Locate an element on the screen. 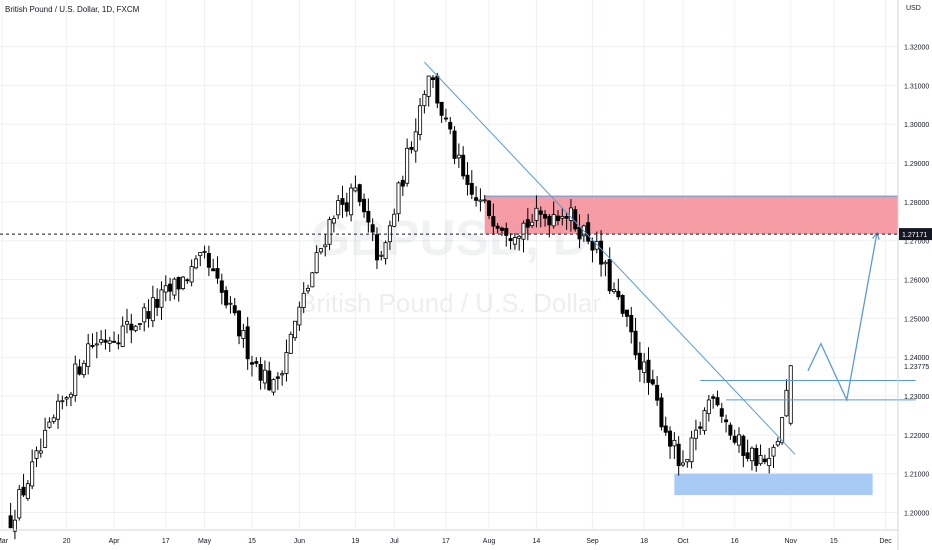 The width and height of the screenshot is (932, 550). time-tick-label: May is located at coordinates (205, 541).